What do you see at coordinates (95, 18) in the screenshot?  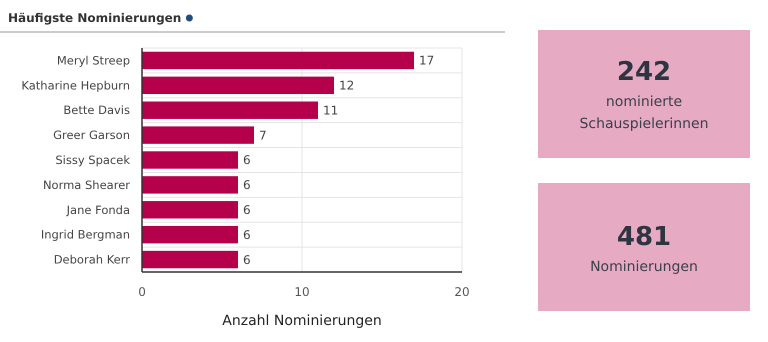 I see `chart-title: Häufigste Nominierungen` at bounding box center [95, 18].